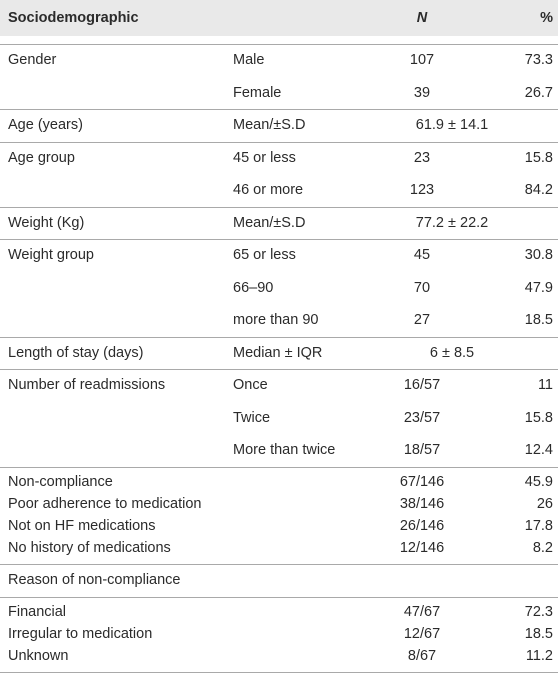 The width and height of the screenshot is (558, 675). I want to click on row-label: Unknown, so click(38, 656).